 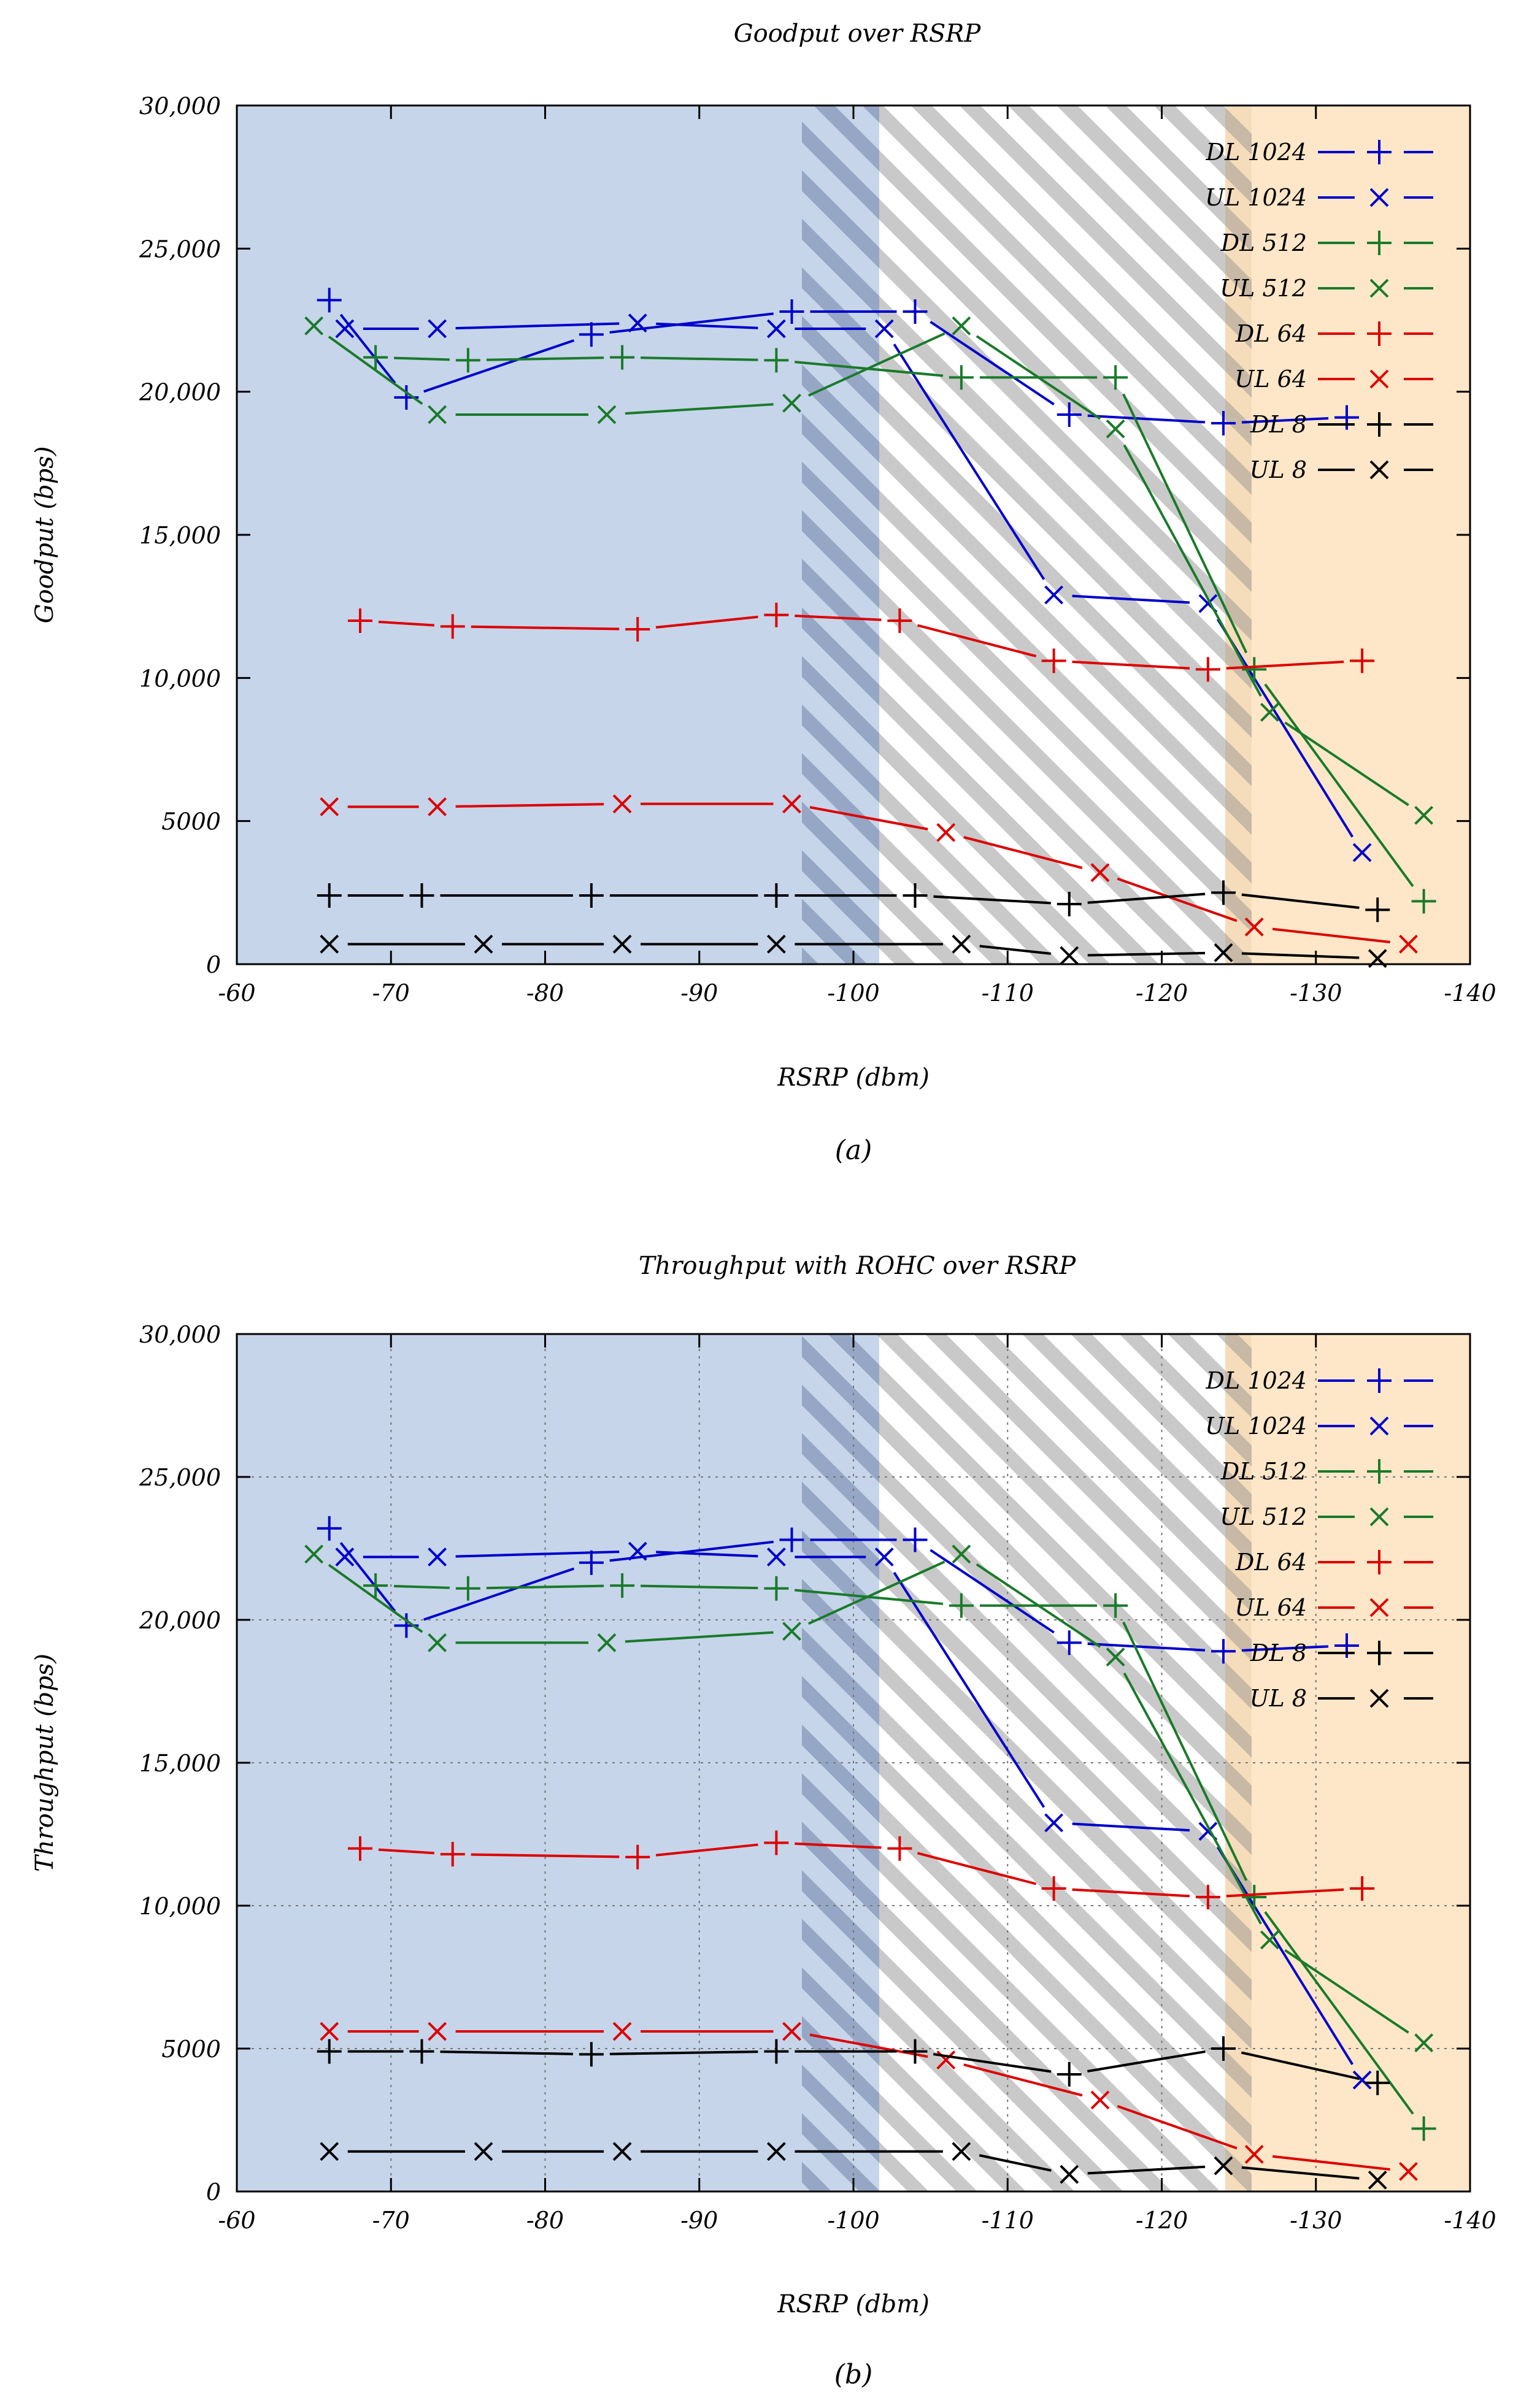 I want to click on chart-a-title: Goodput over RSRP, so click(x=858, y=34).